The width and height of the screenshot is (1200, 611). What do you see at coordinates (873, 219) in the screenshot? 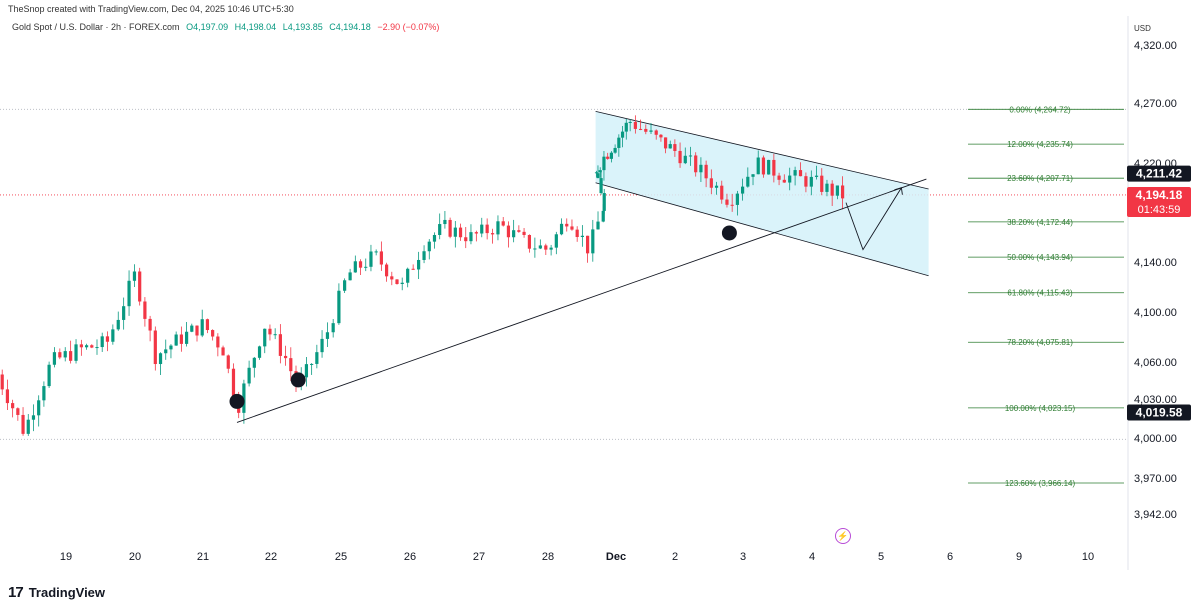
I see `projection-path` at bounding box center [873, 219].